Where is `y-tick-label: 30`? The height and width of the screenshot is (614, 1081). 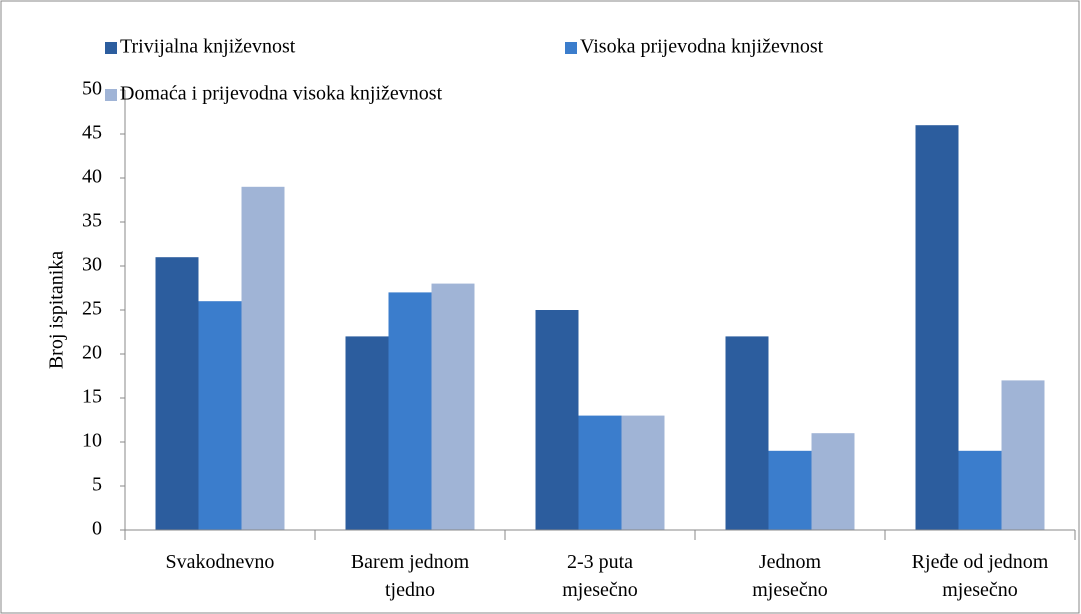
y-tick-label: 30 is located at coordinates (92, 265).